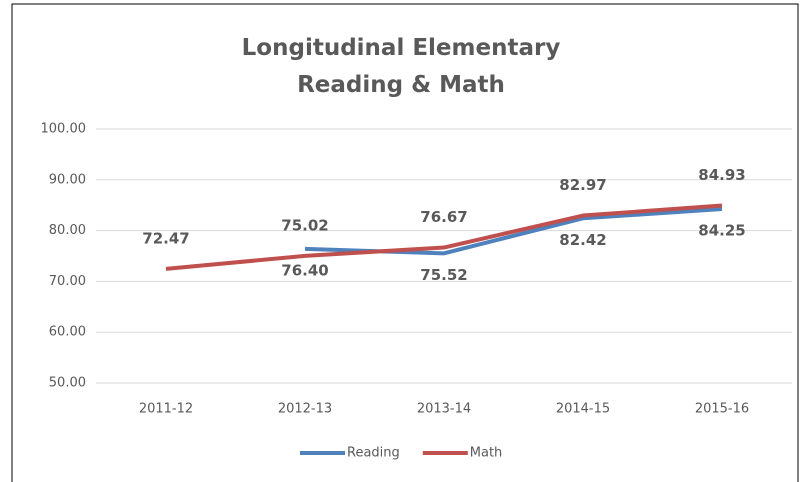 The height and width of the screenshot is (482, 802). What do you see at coordinates (304, 225) in the screenshot?
I see `data-label: 75.02` at bounding box center [304, 225].